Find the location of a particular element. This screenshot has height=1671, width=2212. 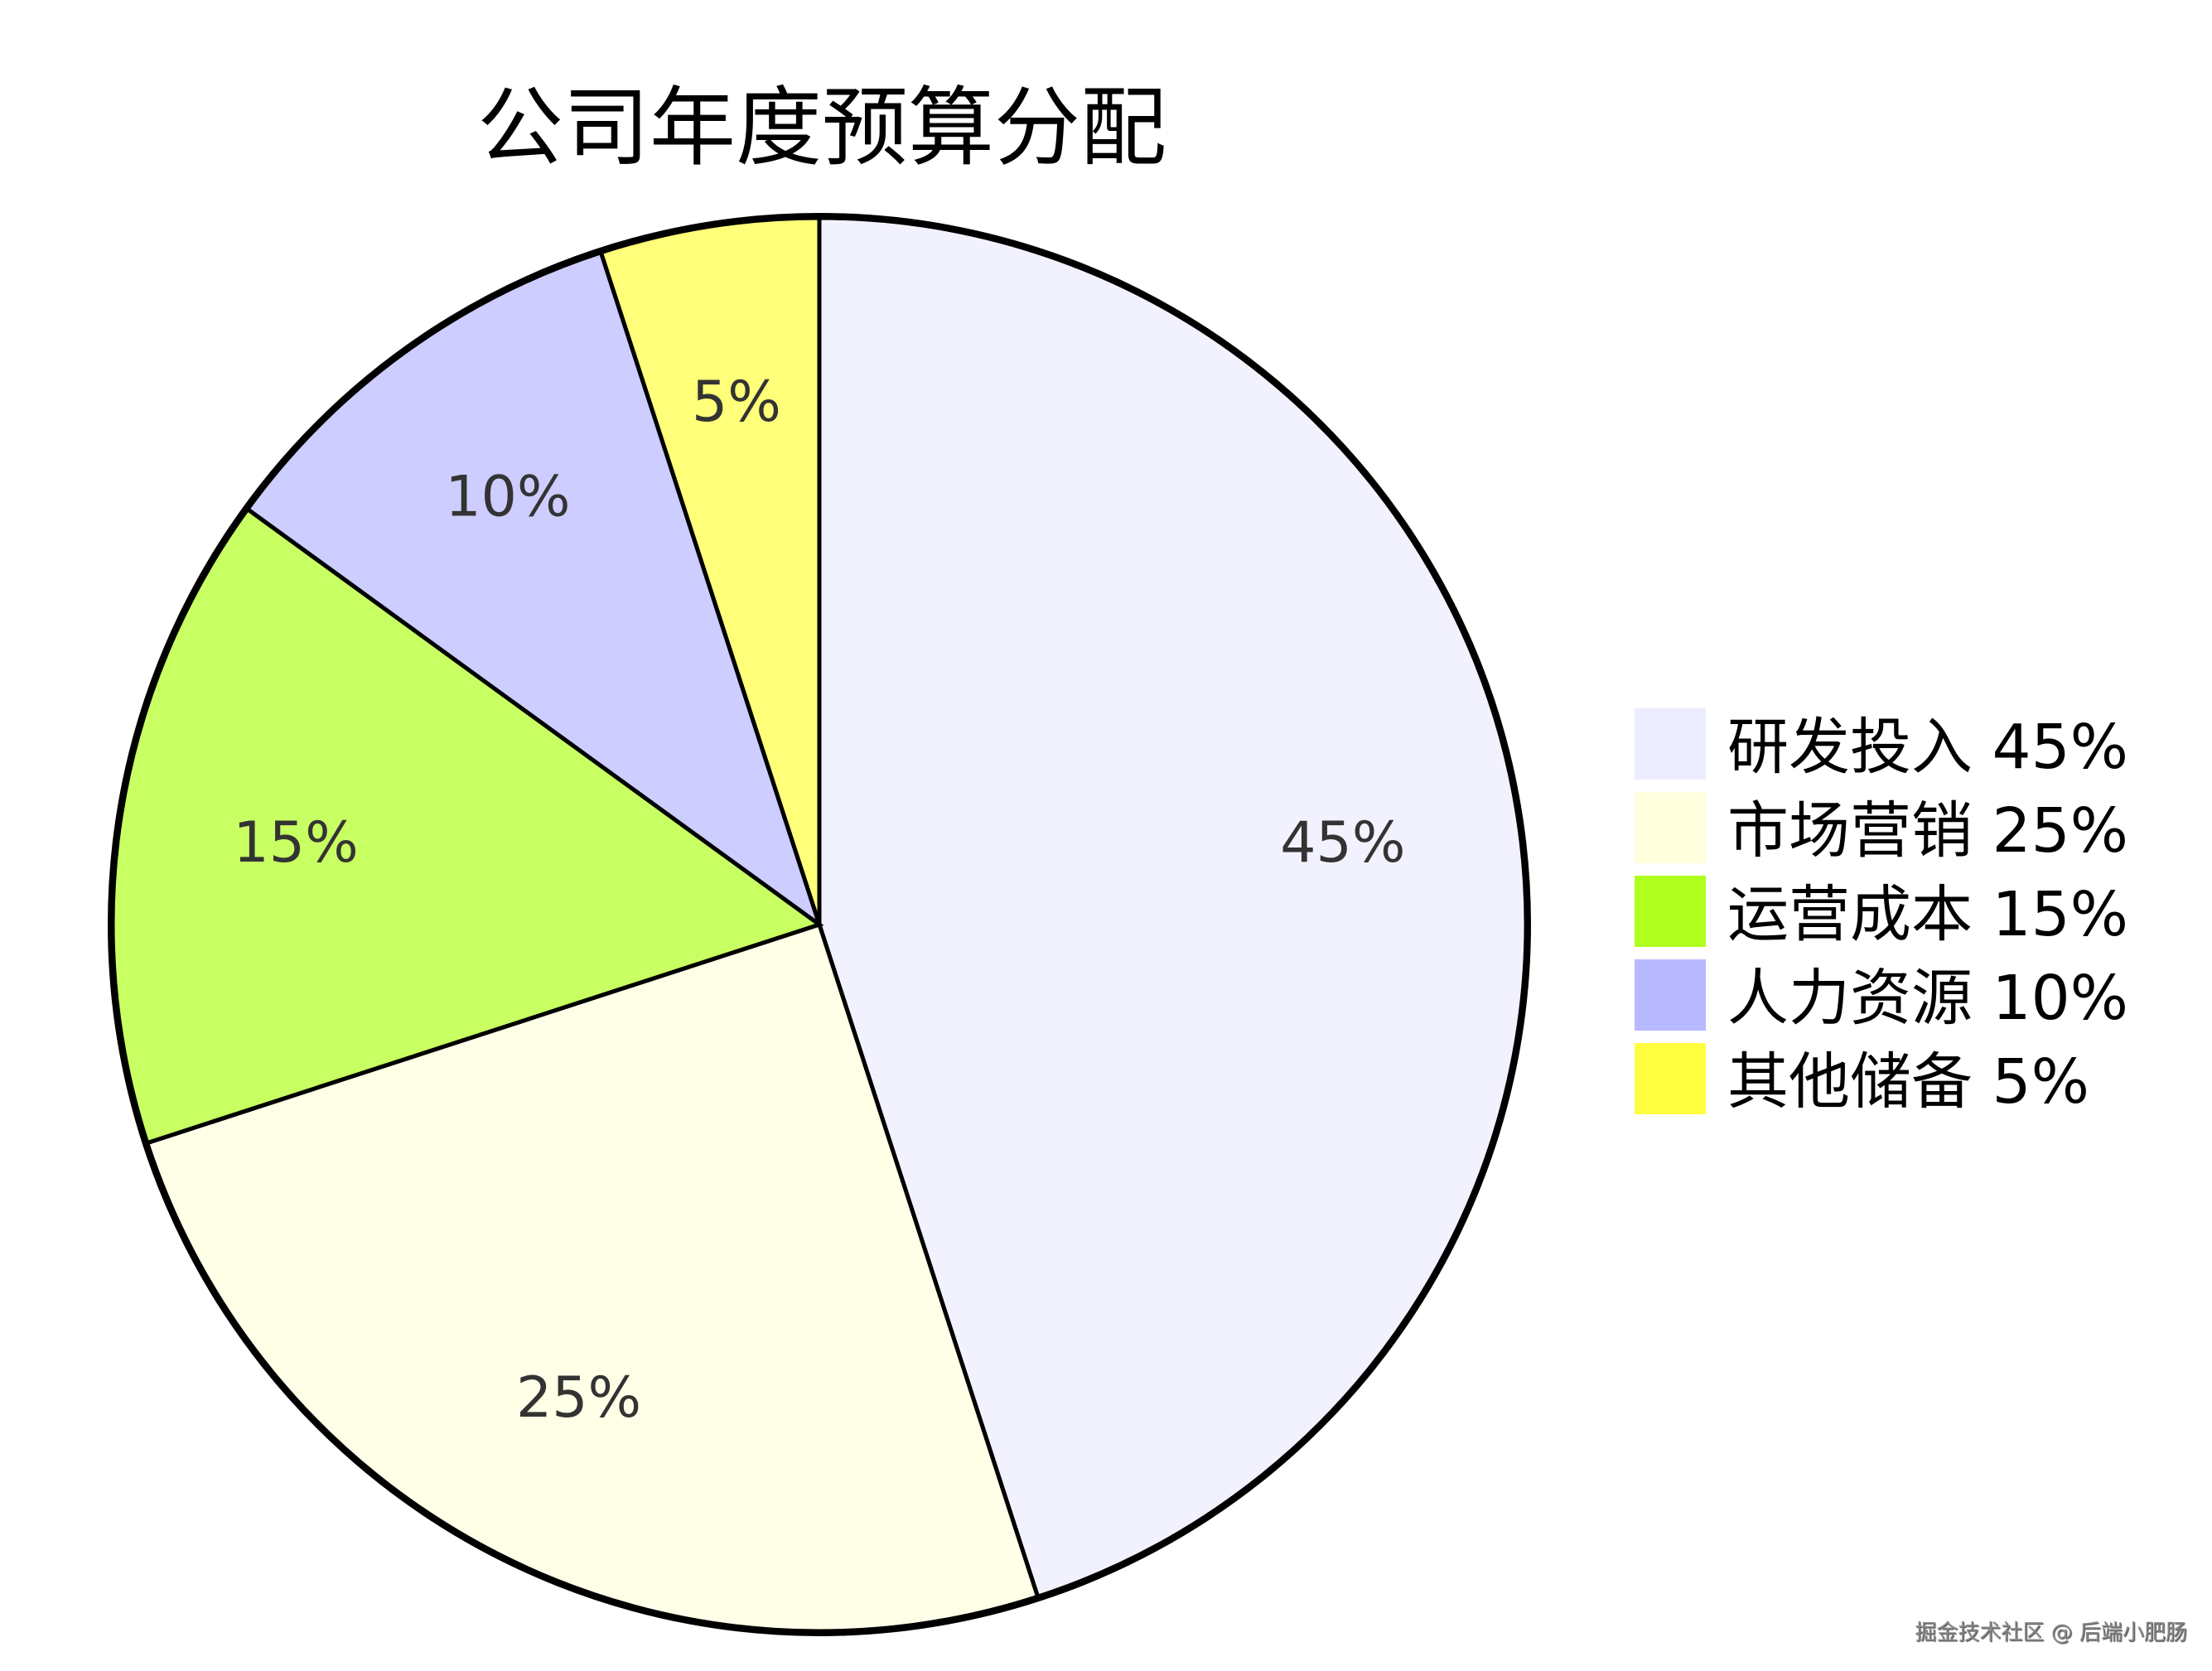

slice-label: 5% is located at coordinates (736, 402).